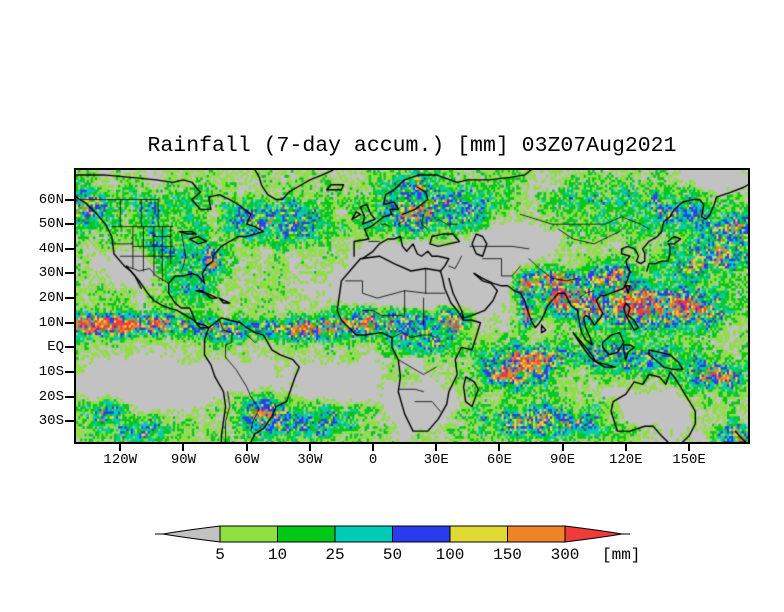  What do you see at coordinates (51, 298) in the screenshot?
I see `y-axis-label: 20N` at bounding box center [51, 298].